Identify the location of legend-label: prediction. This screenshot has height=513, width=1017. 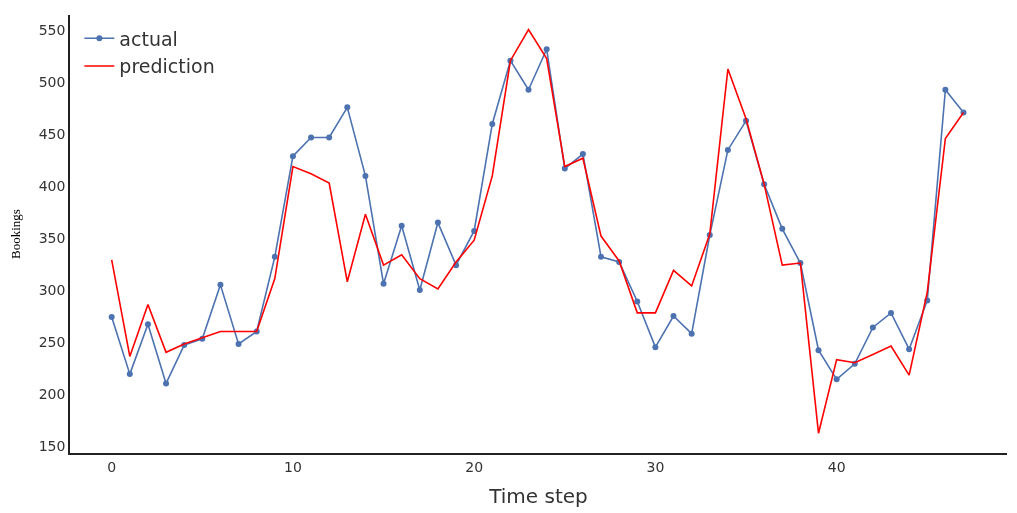
(167, 66).